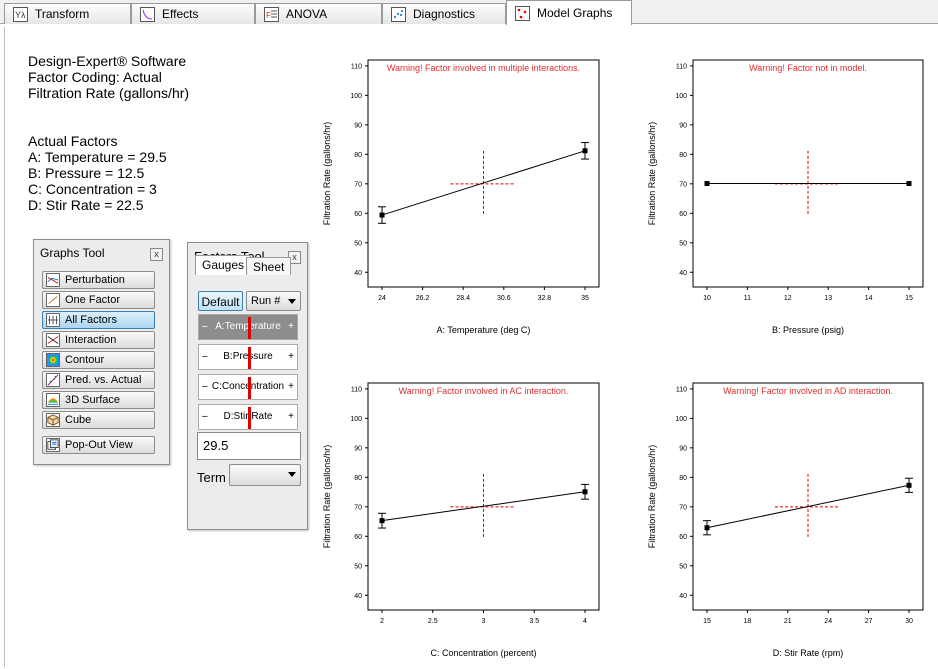  I want to click on tab-effects-label: Effects, so click(180, 14).